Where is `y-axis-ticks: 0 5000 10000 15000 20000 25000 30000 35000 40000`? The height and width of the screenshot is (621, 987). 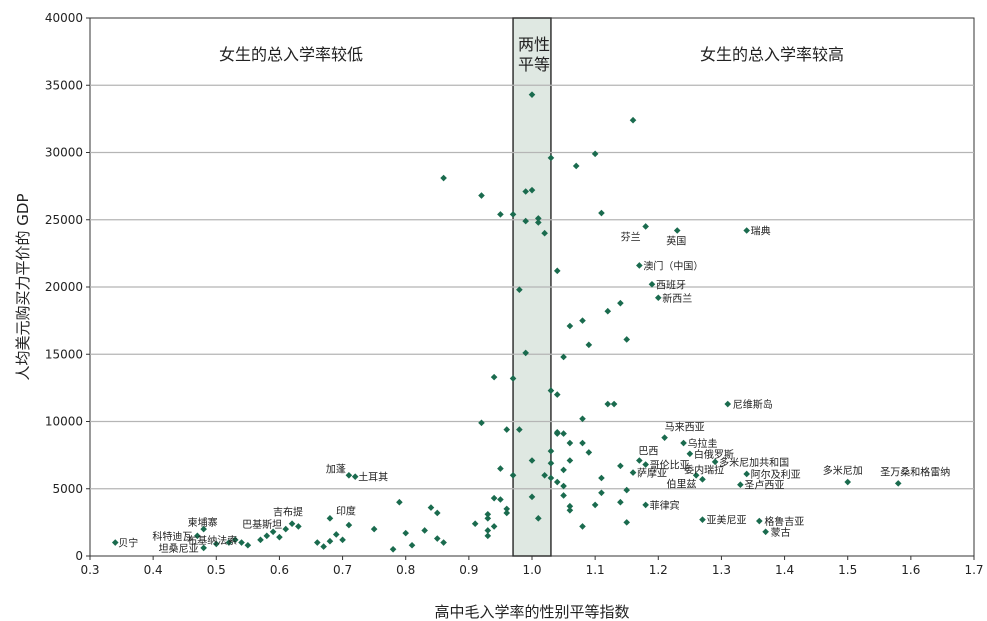
y-axis-ticks: 0 5000 10000 15000 20000 25000 30000 35000 40000 is located at coordinates (67, 287).